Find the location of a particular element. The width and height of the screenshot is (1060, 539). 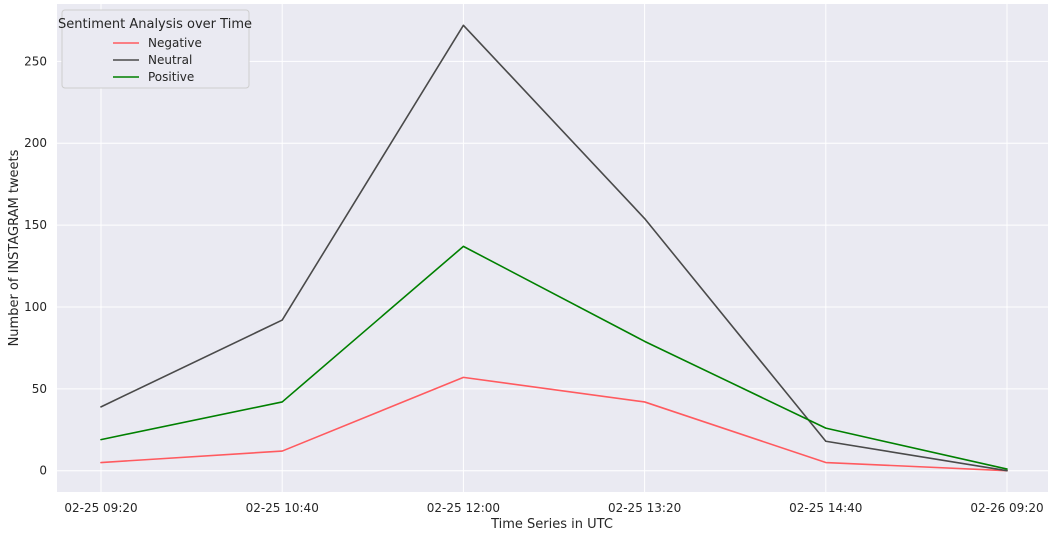

x-tick-label: 02-25 14:40 is located at coordinates (825, 508).